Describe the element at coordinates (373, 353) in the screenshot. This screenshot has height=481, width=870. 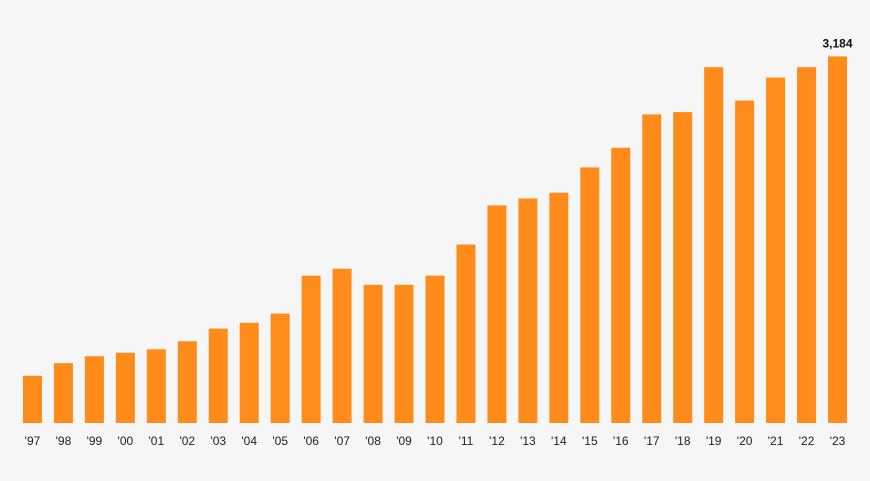
I see `bar-'08` at that location.